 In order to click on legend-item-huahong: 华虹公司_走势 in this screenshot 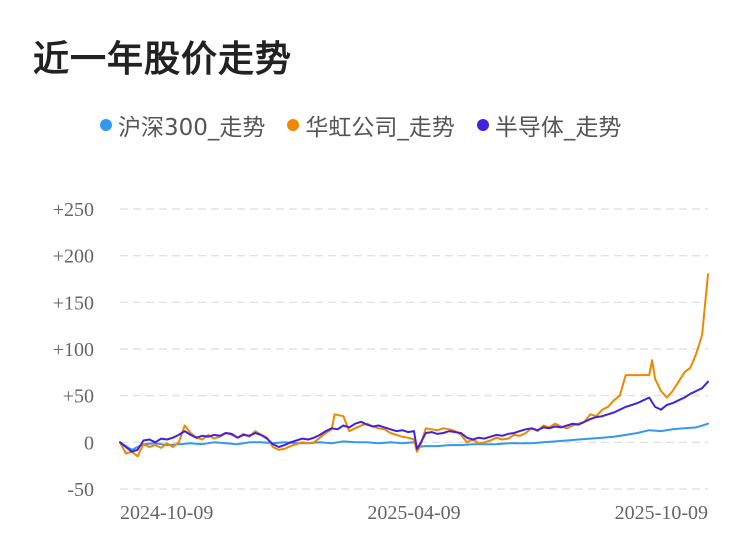, I will do `click(371, 125)`.